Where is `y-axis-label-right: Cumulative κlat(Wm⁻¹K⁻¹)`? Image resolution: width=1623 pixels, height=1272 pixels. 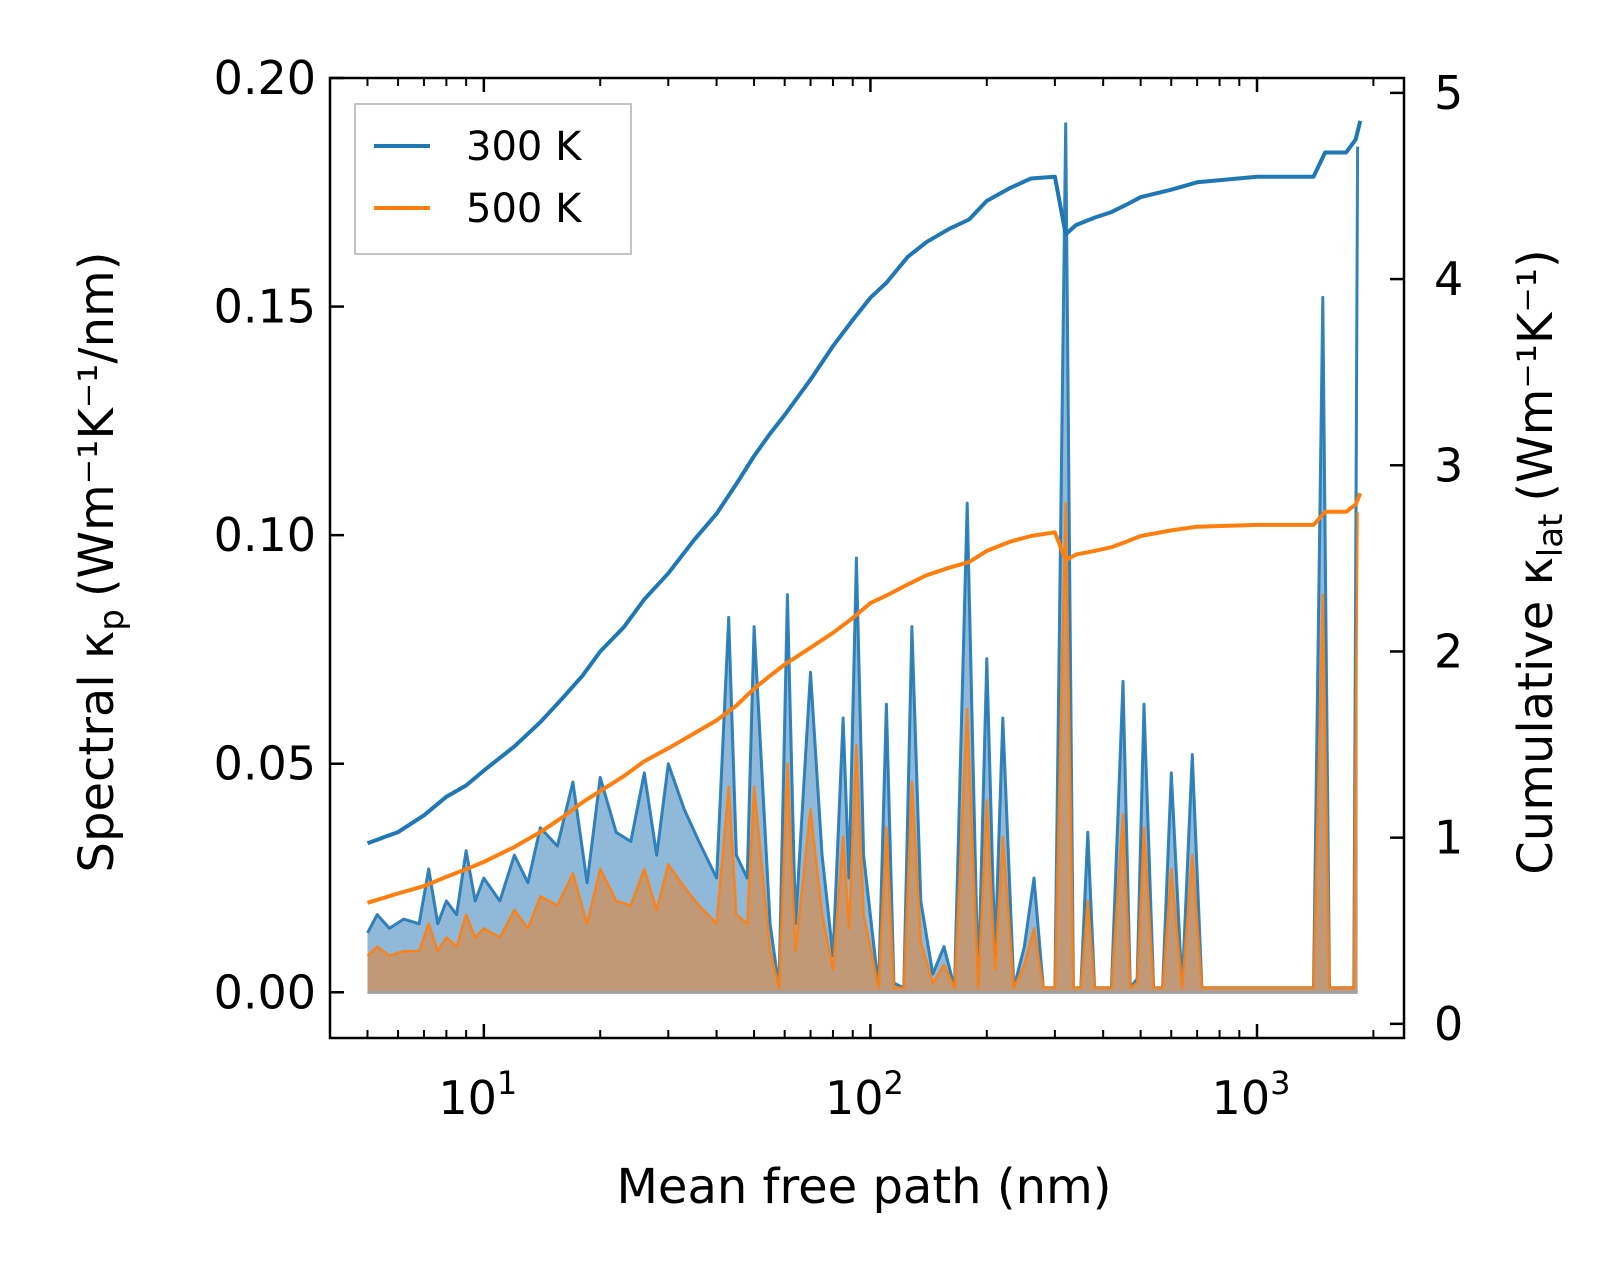
y-axis-label-right: Cumulative κlat(Wm⁻¹K⁻¹) is located at coordinates (1539, 561).